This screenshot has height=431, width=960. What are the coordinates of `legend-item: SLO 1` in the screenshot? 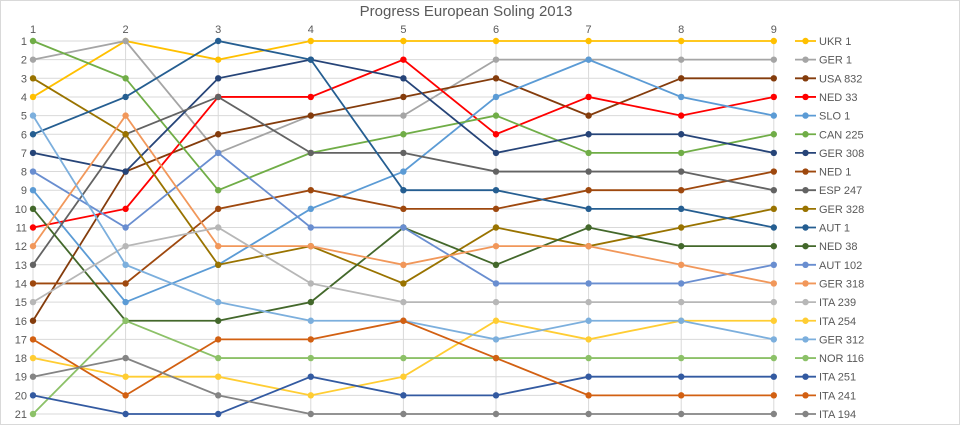 It's located at (822, 117).